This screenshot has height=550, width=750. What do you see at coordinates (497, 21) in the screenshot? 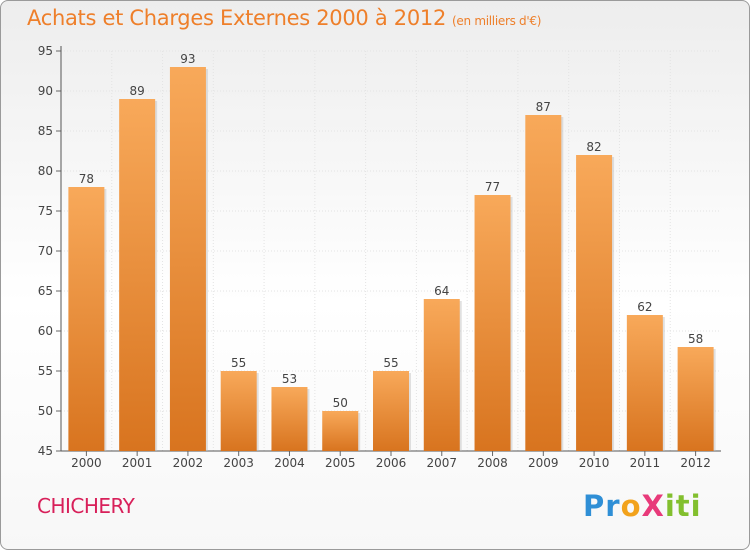
I see `chart-subtitle: (en milliers d'€)` at bounding box center [497, 21].